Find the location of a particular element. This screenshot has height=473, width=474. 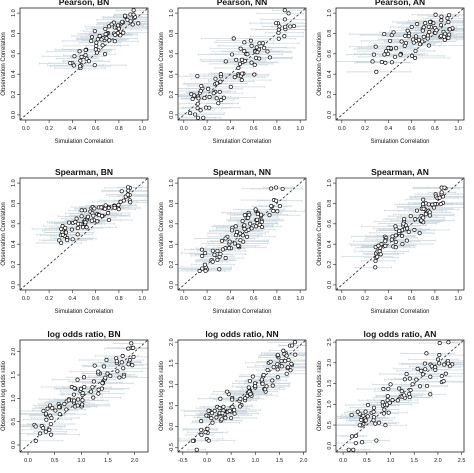

panel-title: Spearman, NN is located at coordinates (242, 172).